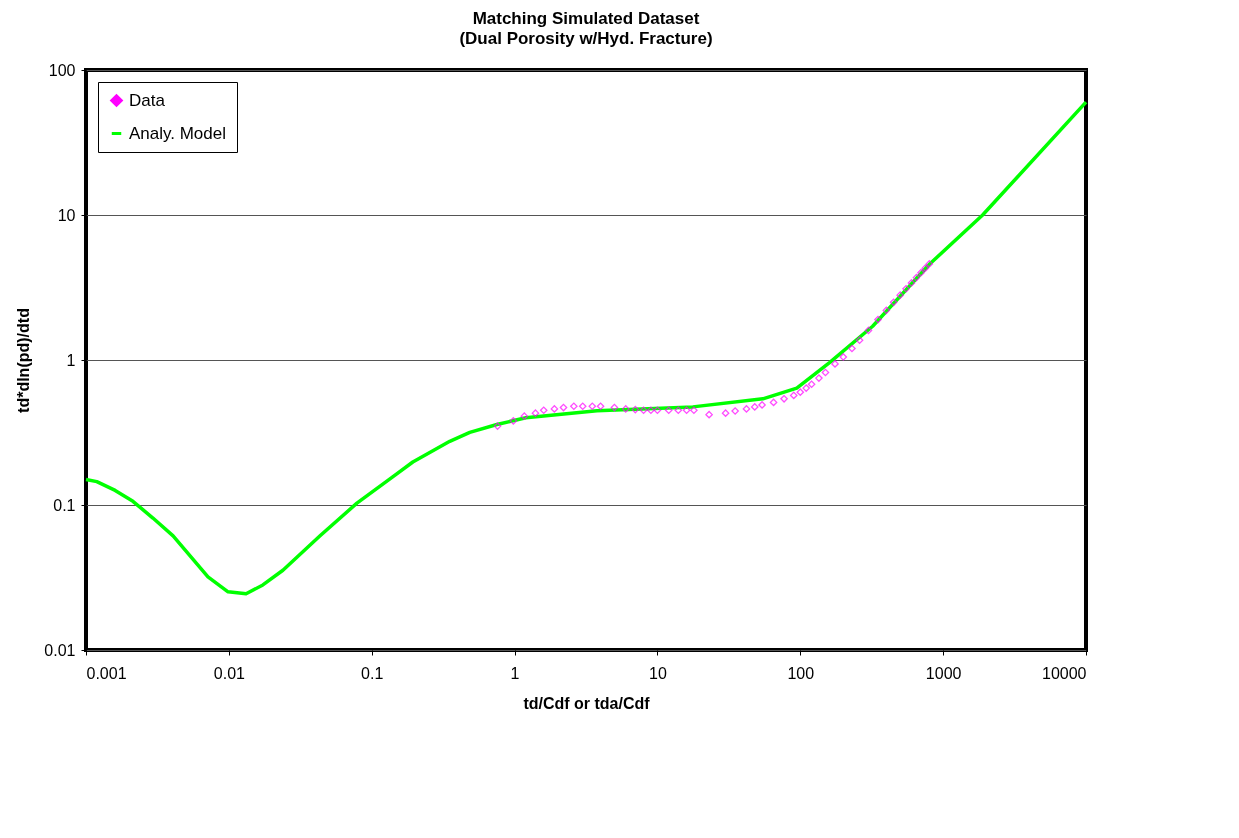  What do you see at coordinates (24, 360) in the screenshot?
I see `y-axis-title: td*dln(pd)/dtd` at bounding box center [24, 360].